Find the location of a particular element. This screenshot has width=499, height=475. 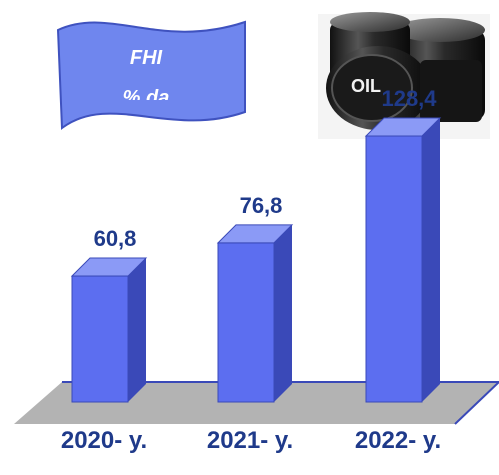

bar-1: 60,8 2020- y. is located at coordinates (104, 340).